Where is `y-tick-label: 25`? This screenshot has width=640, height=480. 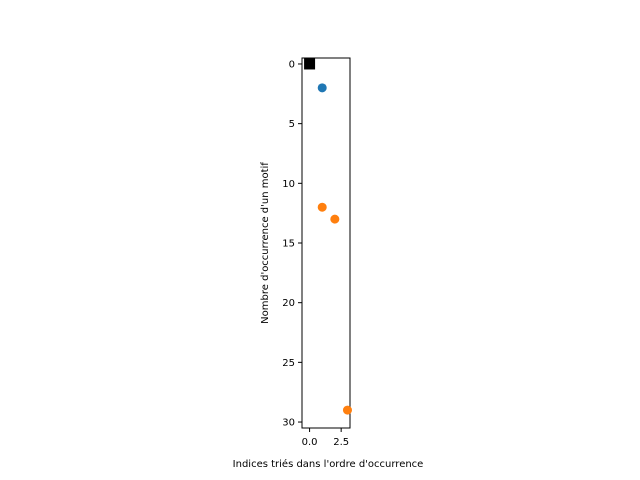
y-tick-label: 25 is located at coordinates (288, 363).